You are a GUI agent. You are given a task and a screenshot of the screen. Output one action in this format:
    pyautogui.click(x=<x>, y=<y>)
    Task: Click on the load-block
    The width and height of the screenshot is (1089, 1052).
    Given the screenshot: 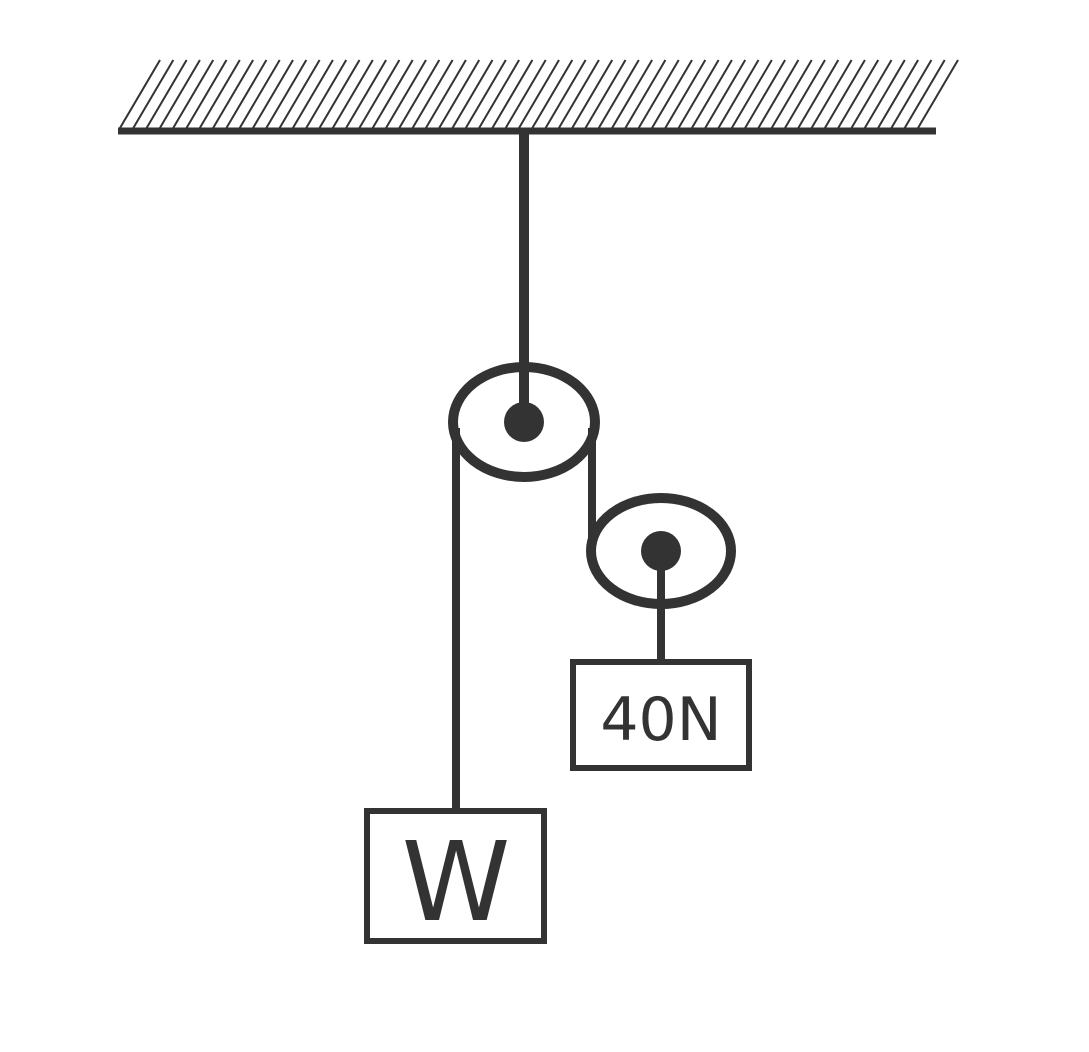 What is the action you would take?
    pyautogui.click(x=661, y=715)
    